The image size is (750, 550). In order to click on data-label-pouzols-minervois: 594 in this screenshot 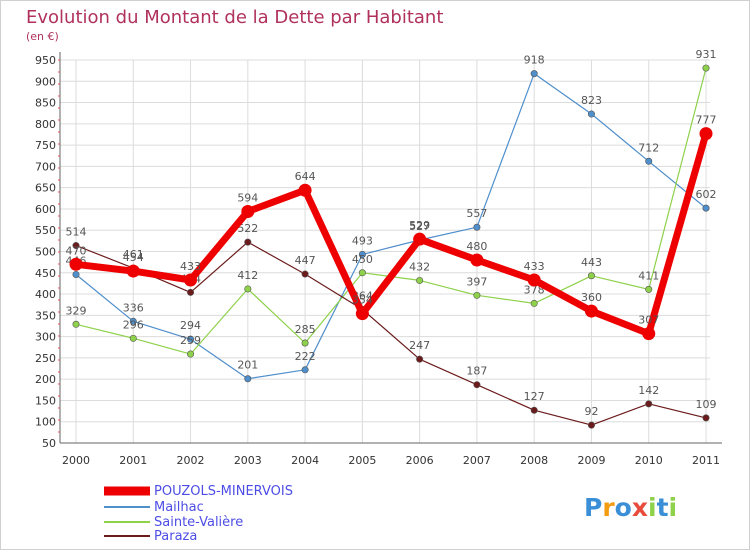, I will do `click(247, 197)`.